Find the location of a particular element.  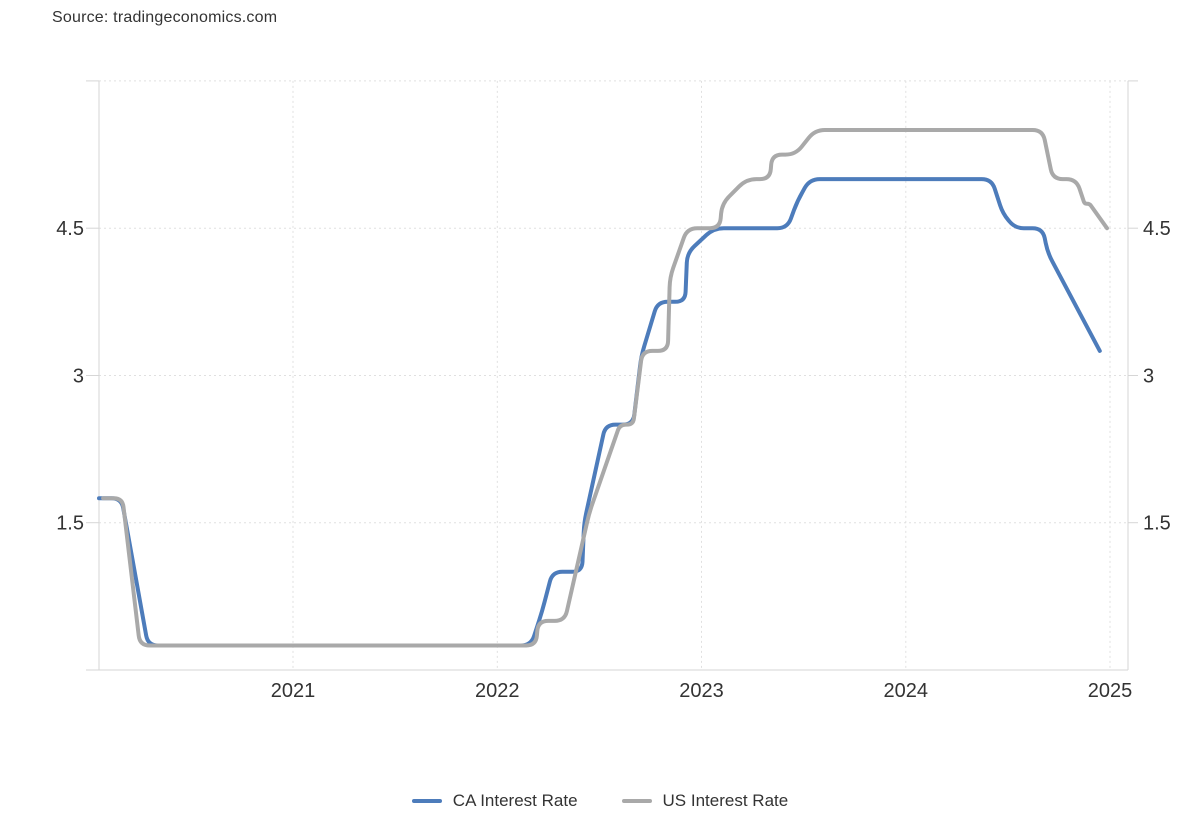

legend-item-us: US Interest Rate is located at coordinates (705, 801).